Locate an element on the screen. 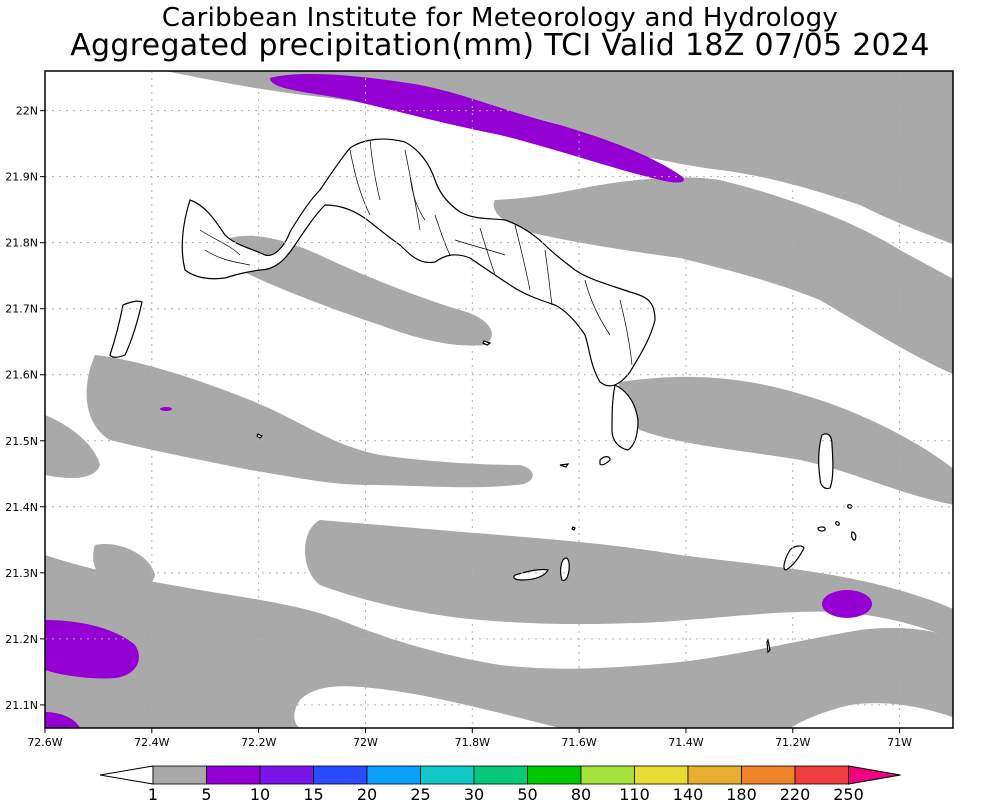 This screenshot has height=800, width=1000. colorbar-under-arrow is located at coordinates (126, 775).